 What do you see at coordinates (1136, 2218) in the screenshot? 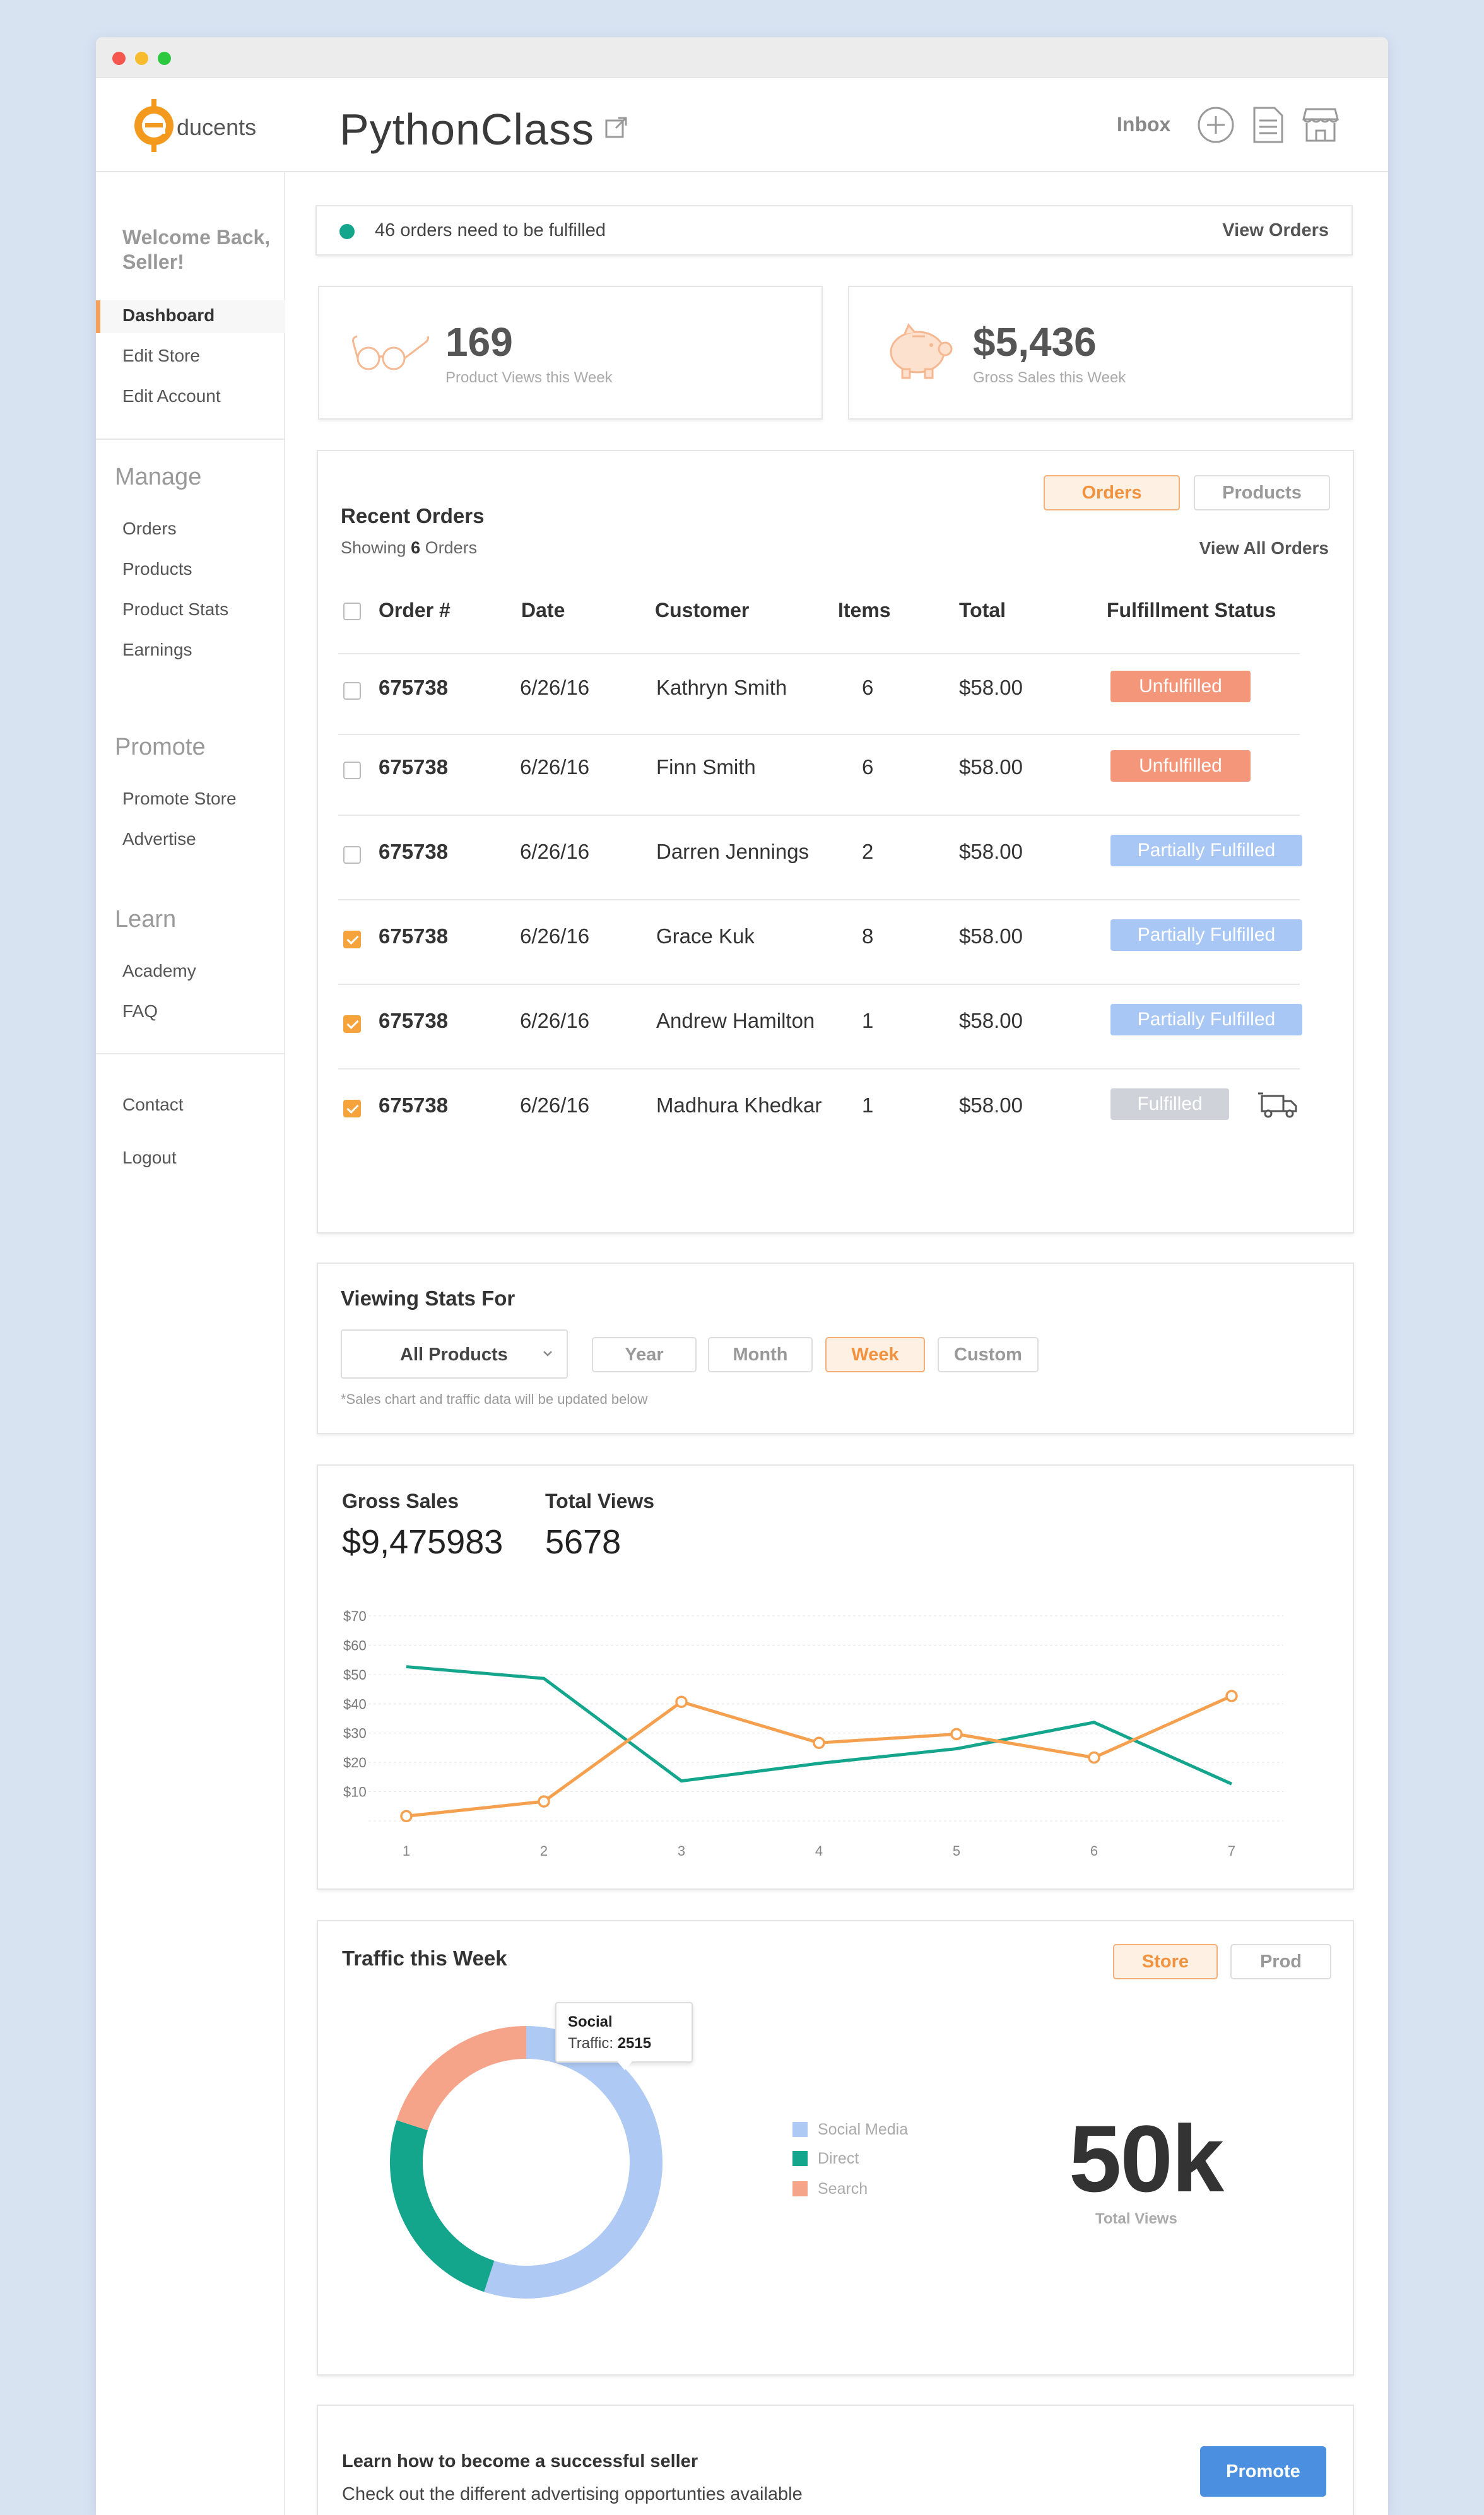
I see `total-views-label: Total Views` at bounding box center [1136, 2218].